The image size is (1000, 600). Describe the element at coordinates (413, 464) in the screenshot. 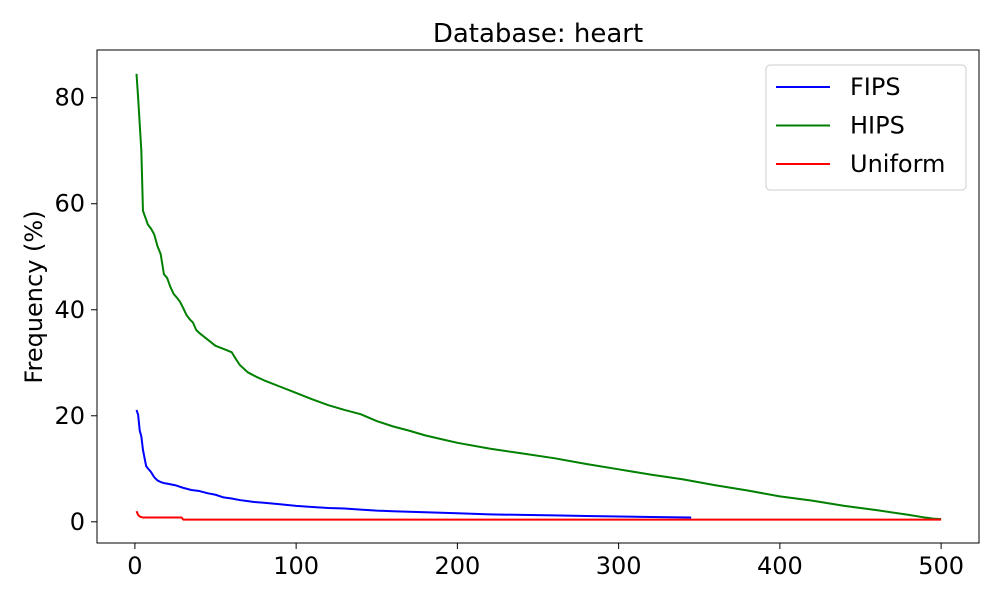

I see `series-line-fips` at that location.